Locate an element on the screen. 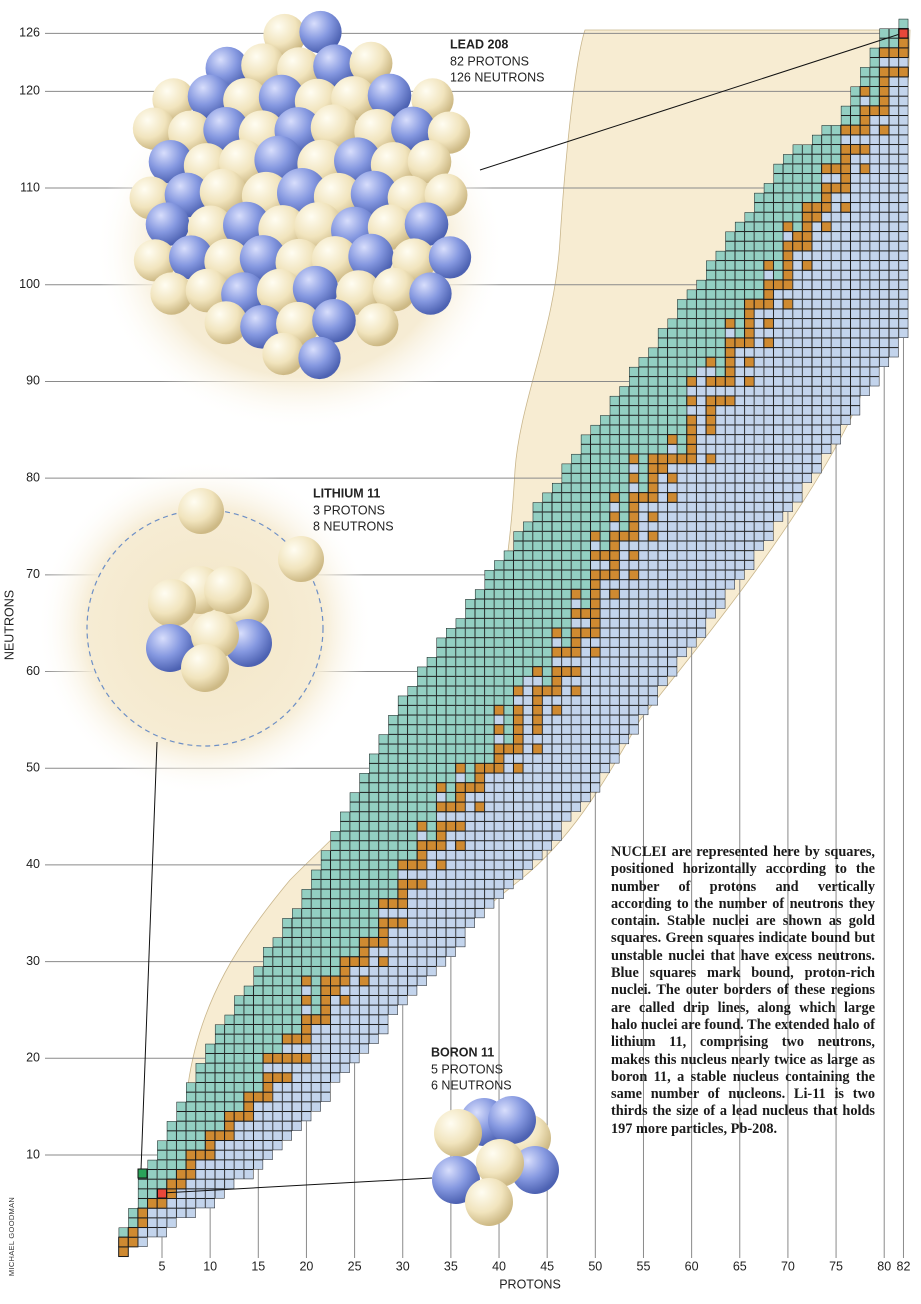 The image size is (921, 1304). annotation-title: LEAD 208 is located at coordinates (479, 44).